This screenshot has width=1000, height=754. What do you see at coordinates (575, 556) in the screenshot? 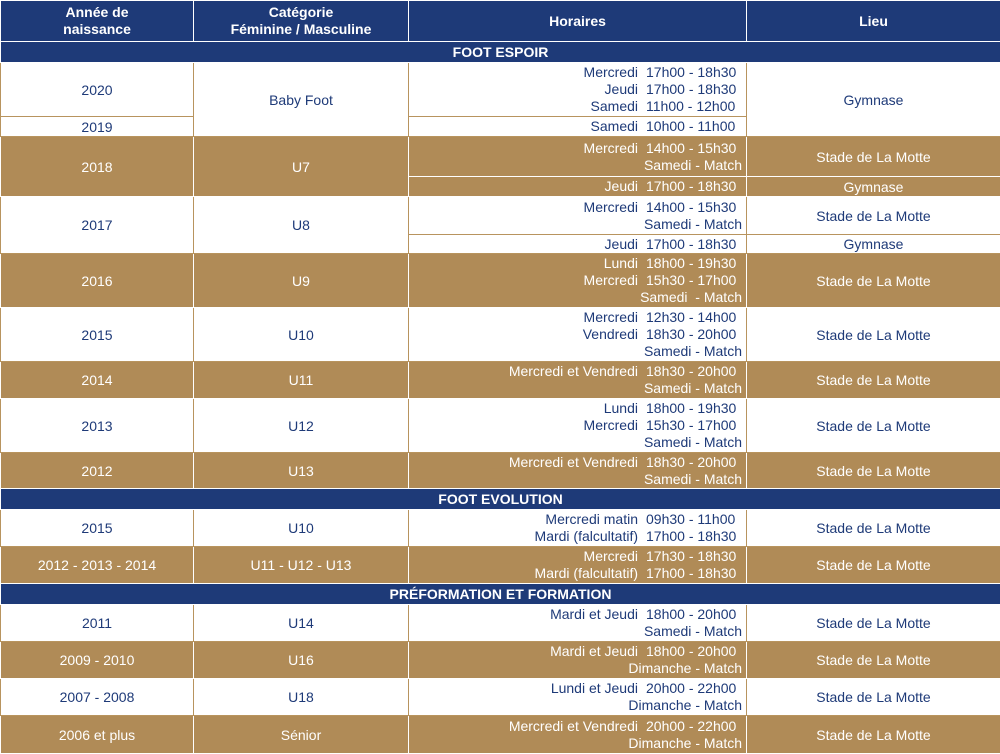
I see `schedule-line: Mercredi 17h30 - 18h30` at bounding box center [575, 556].